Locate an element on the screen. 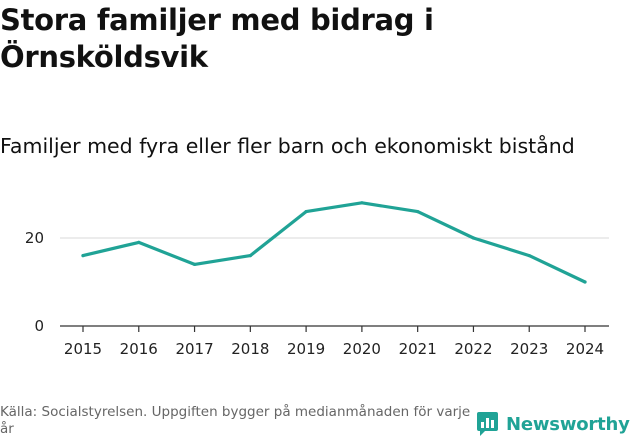 This screenshot has width=631, height=439. newsworthy-logo: Newsworthy is located at coordinates (553, 424).